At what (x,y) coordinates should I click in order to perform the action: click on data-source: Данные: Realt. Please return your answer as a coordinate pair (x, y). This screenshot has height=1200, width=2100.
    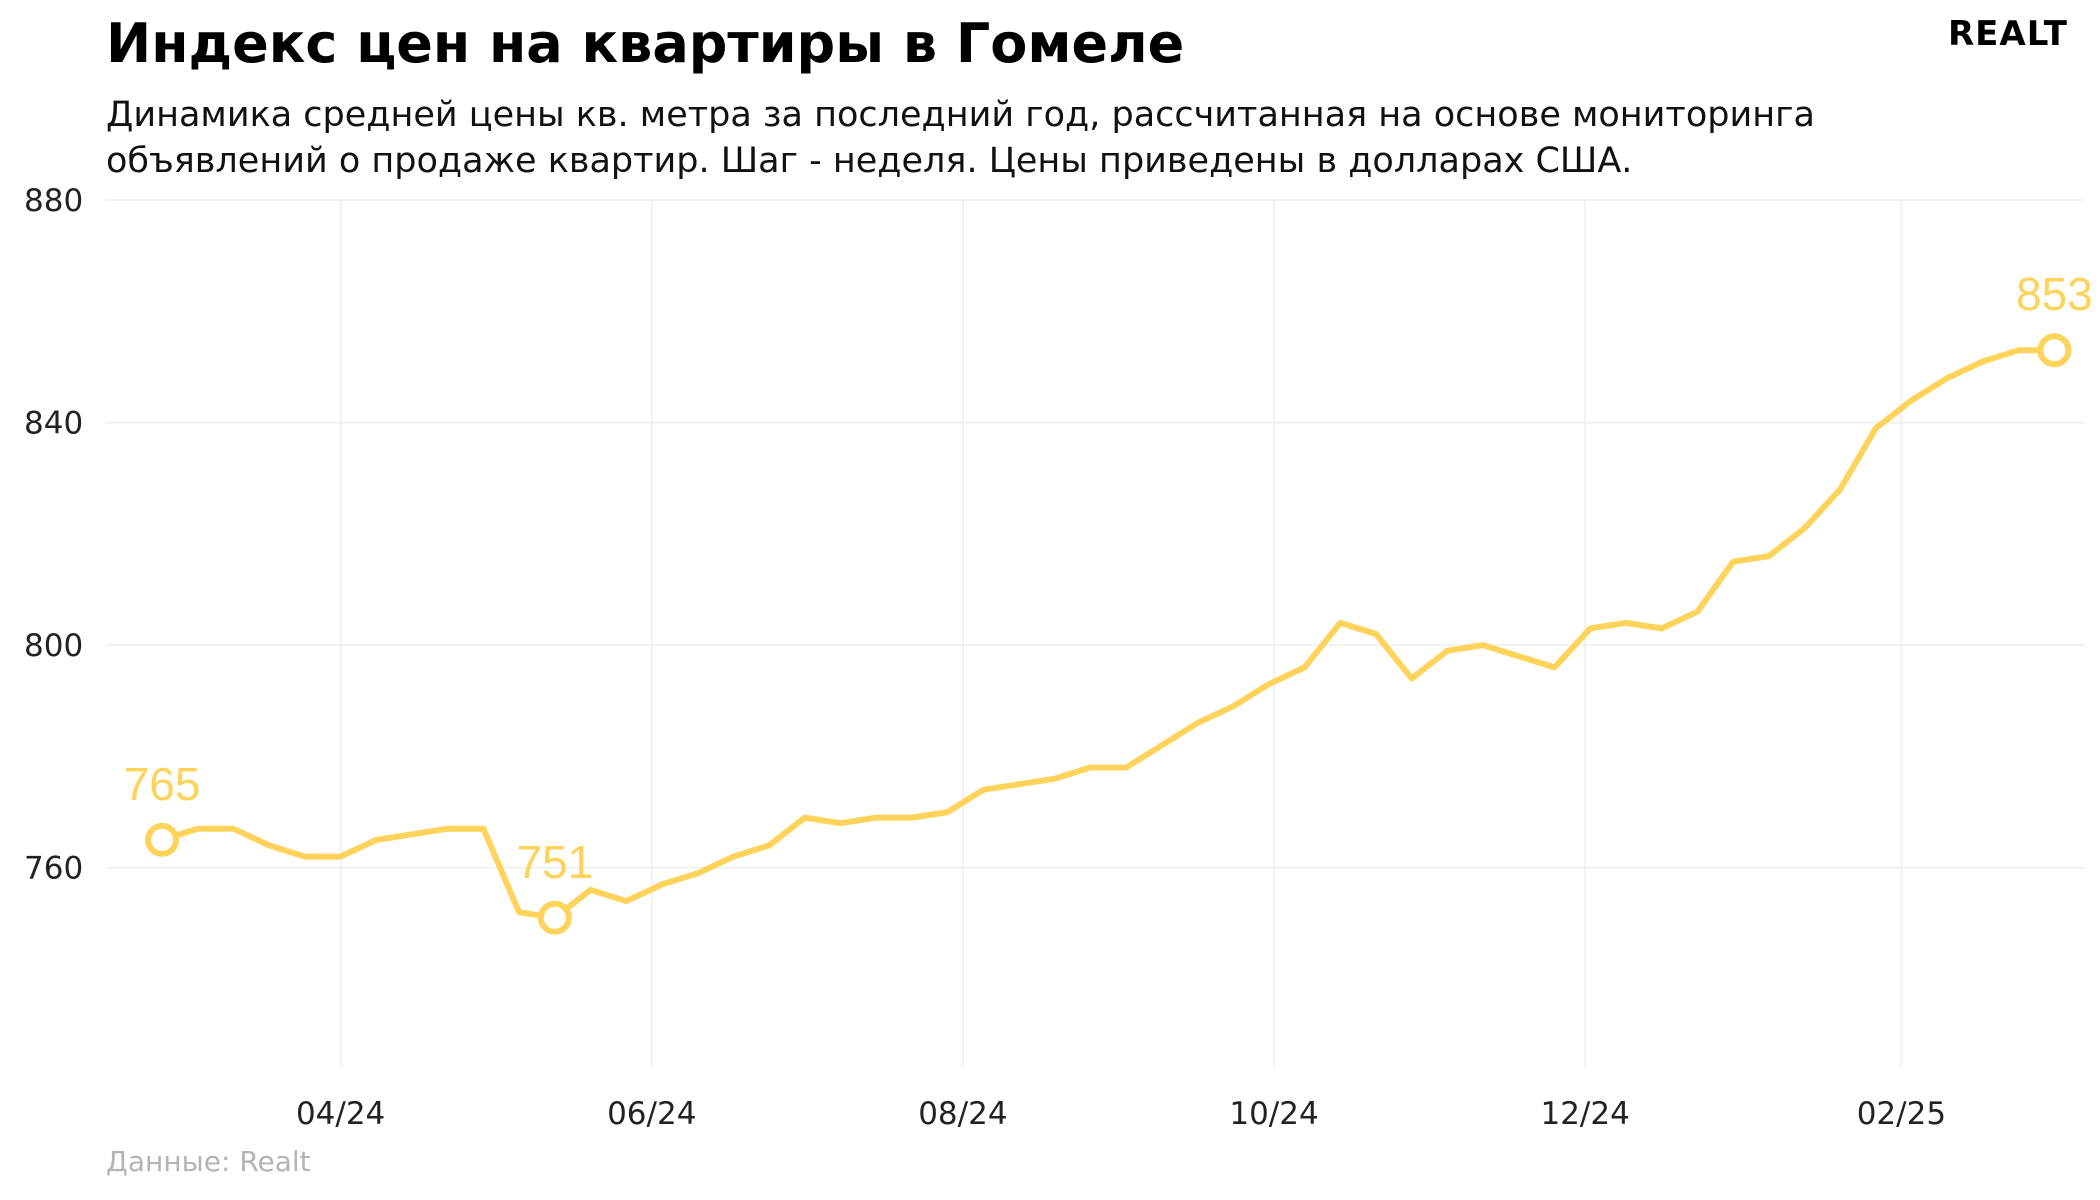
    Looking at the image, I should click on (208, 1161).